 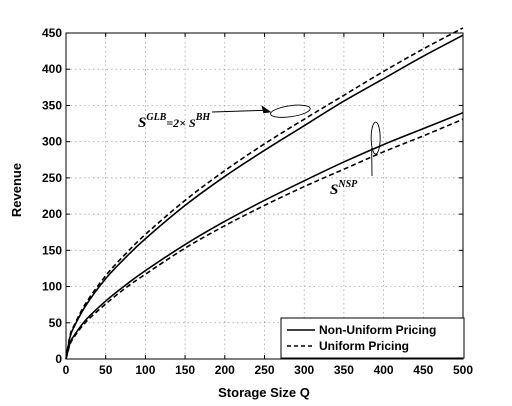 I want to click on legend: Non-Uniform Pricing Uniform Pricing, so click(x=372, y=338).